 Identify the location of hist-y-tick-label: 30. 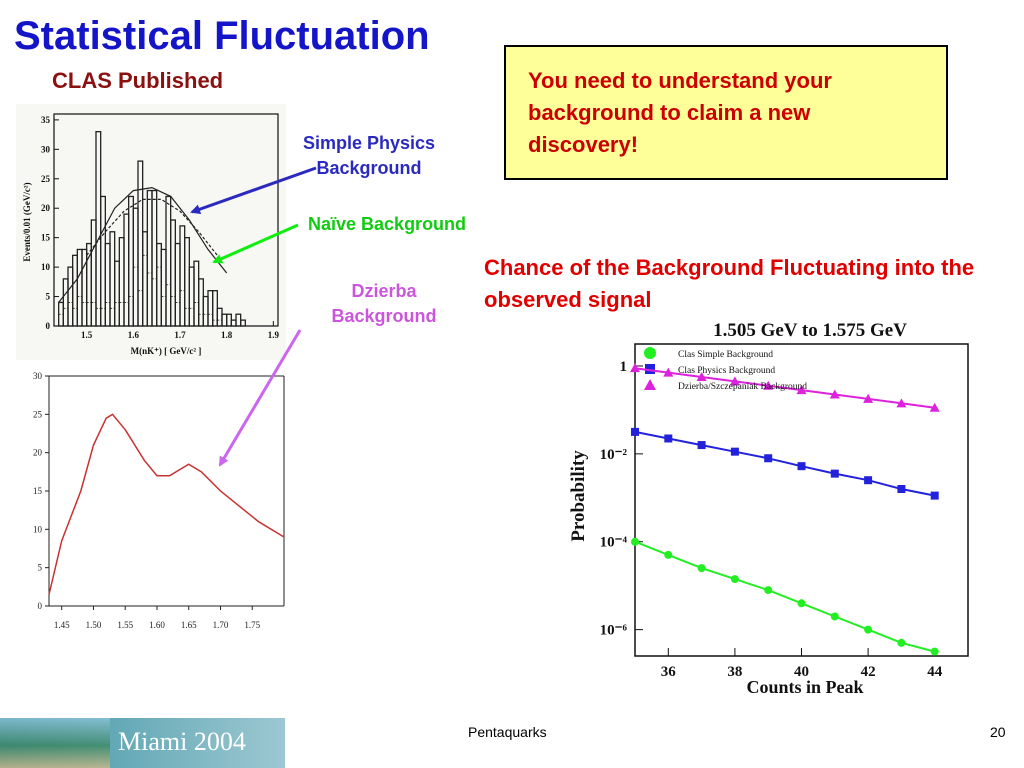
(46, 149).